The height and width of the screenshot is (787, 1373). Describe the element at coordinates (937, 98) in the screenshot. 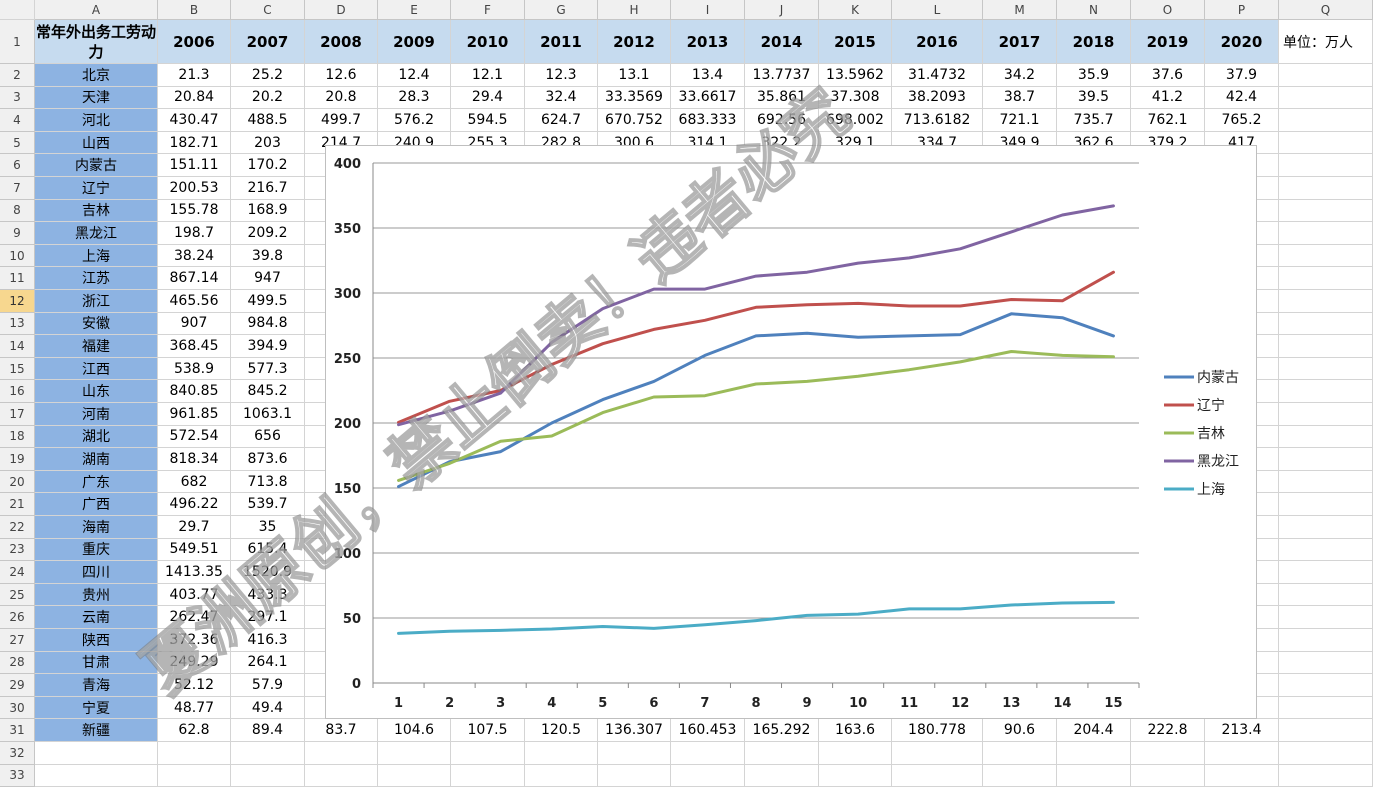

I see `value-cell: 38.2093` at that location.